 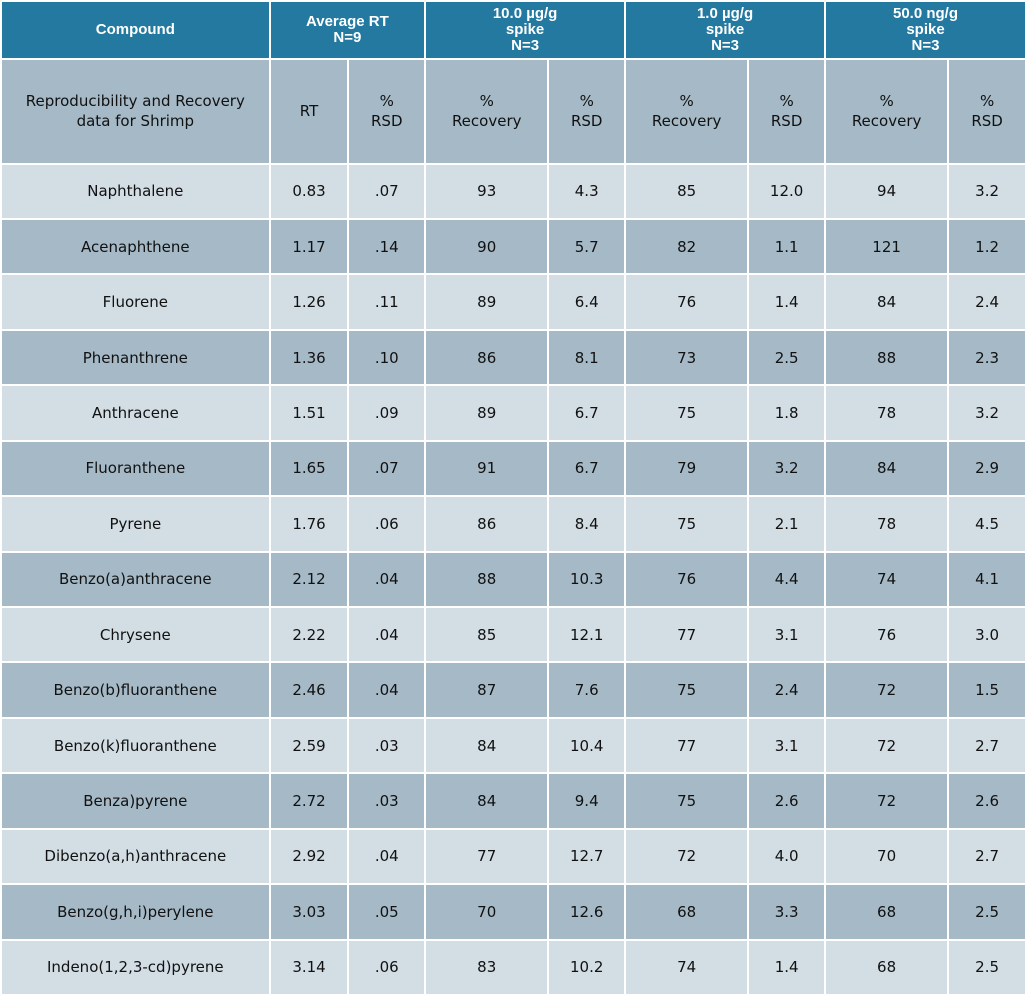 I want to click on cell-rsd-10: 12.7, so click(x=587, y=856).